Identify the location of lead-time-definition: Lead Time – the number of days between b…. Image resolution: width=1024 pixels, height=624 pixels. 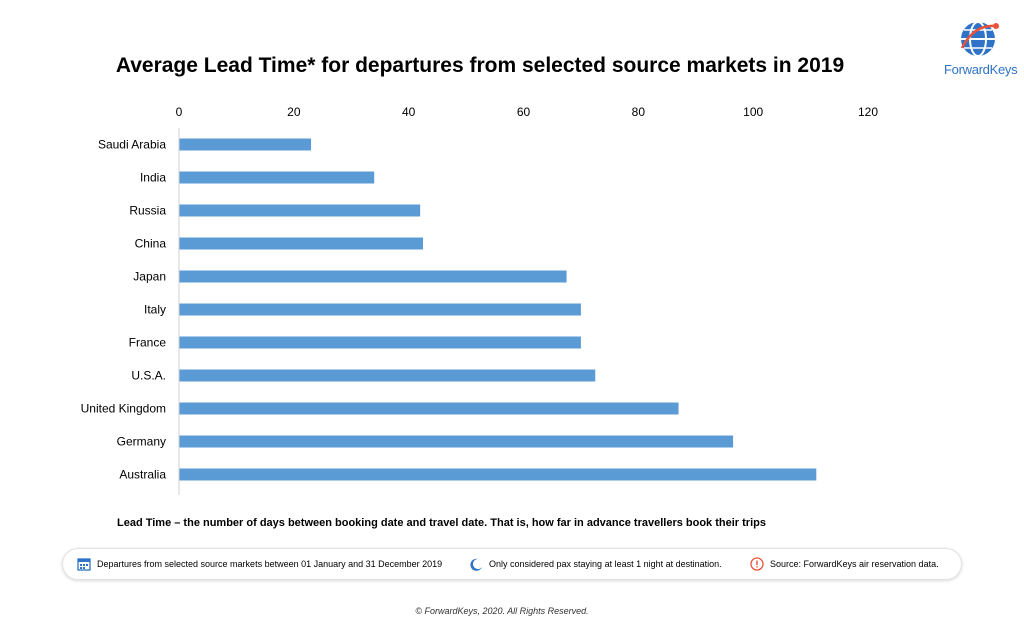
(441, 523).